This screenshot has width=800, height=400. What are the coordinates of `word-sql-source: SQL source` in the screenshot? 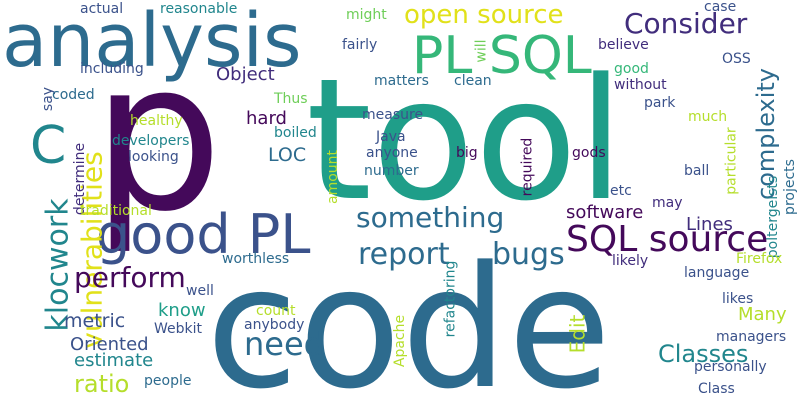 It's located at (667, 239).